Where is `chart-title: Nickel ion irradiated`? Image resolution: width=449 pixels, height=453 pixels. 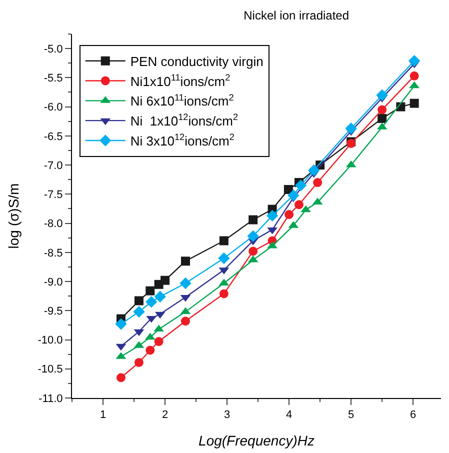
chart-title: Nickel ion irradiated is located at coordinates (297, 15).